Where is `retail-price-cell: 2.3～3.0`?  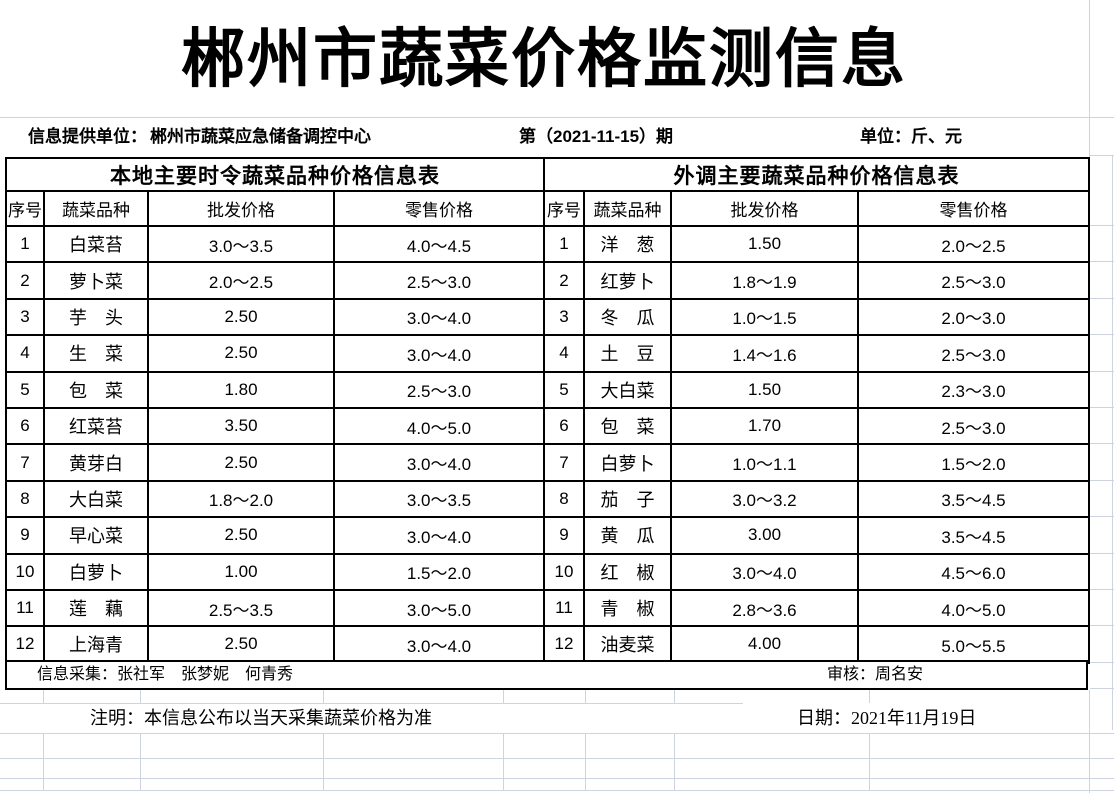 retail-price-cell: 2.3～3.0 is located at coordinates (973, 389).